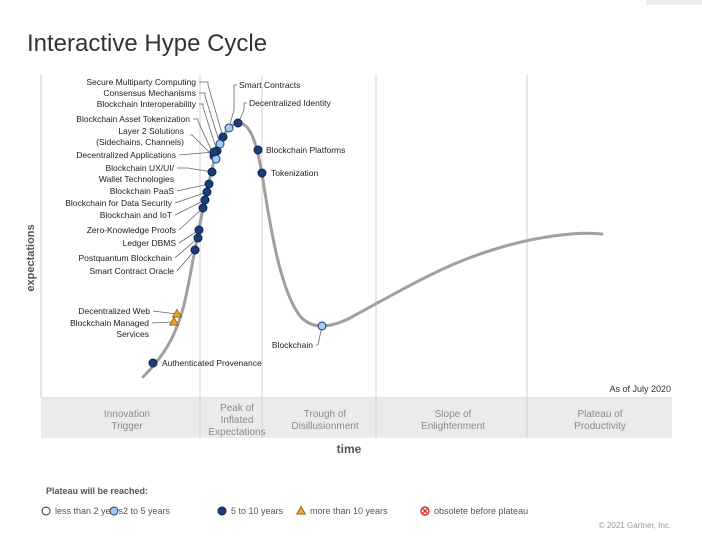 This screenshot has width=702, height=544. I want to click on leader-blockchain-asset-tokenization, so click(204, 137).